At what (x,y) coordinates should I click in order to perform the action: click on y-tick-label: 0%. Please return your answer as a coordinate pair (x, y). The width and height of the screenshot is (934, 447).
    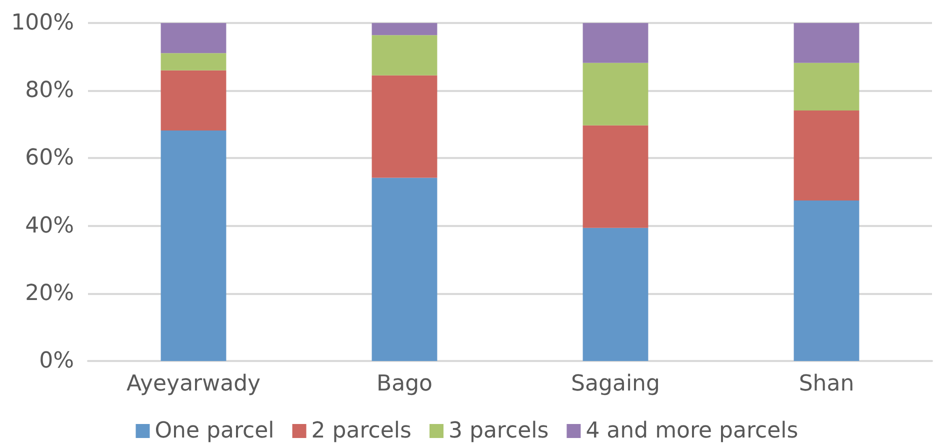
    Looking at the image, I should click on (56, 361).